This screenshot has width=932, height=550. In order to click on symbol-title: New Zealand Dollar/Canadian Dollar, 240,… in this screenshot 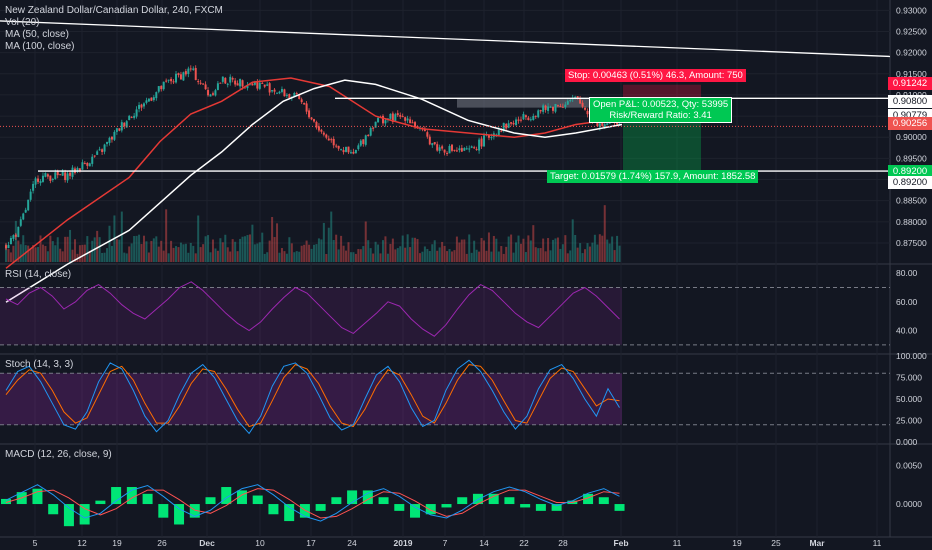, I will do `click(114, 10)`.